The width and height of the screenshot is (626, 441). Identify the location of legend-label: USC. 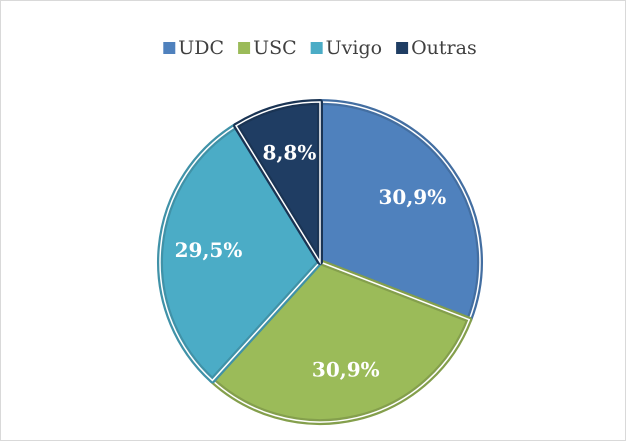
(275, 48).